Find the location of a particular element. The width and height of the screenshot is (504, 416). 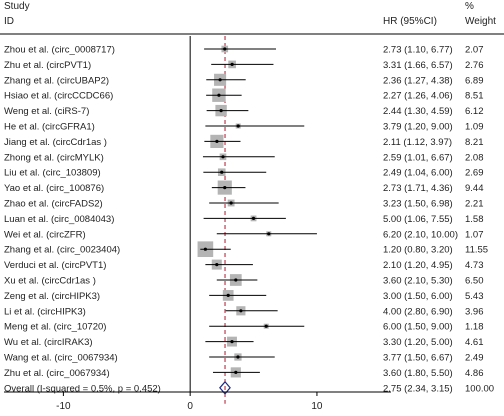

study-label: Wang et al. (circ_0067934) is located at coordinates (61, 358).